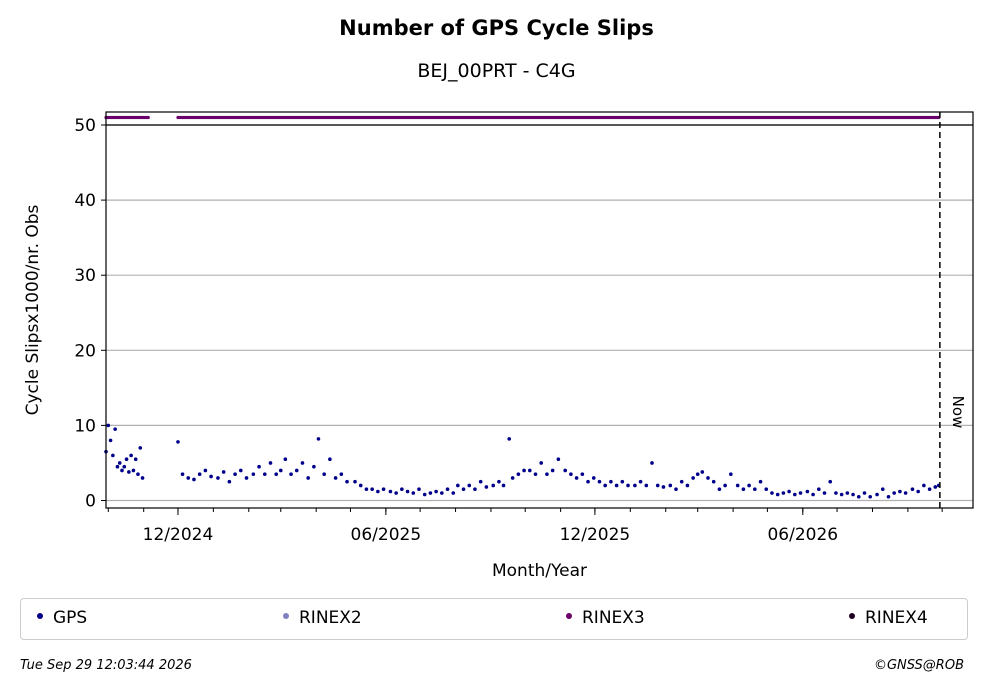 The height and width of the screenshot is (699, 993). Describe the element at coordinates (178, 535) in the screenshot. I see `x-tick-label-0: 12/2024` at that location.